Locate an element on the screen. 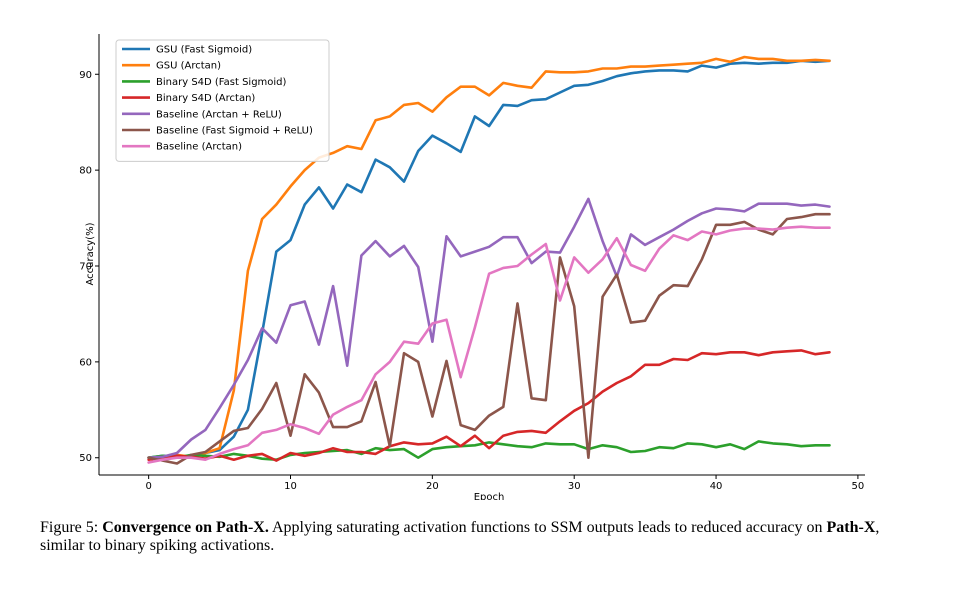 Image resolution: width=957 pixels, height=591 pixels. x-axis-label: Epoch is located at coordinates (489, 496).